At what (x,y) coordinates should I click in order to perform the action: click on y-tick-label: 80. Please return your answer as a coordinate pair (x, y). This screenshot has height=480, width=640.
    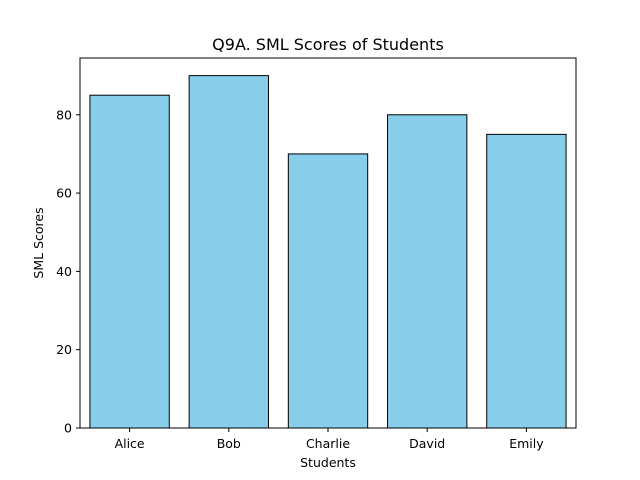
    Looking at the image, I should click on (64, 114).